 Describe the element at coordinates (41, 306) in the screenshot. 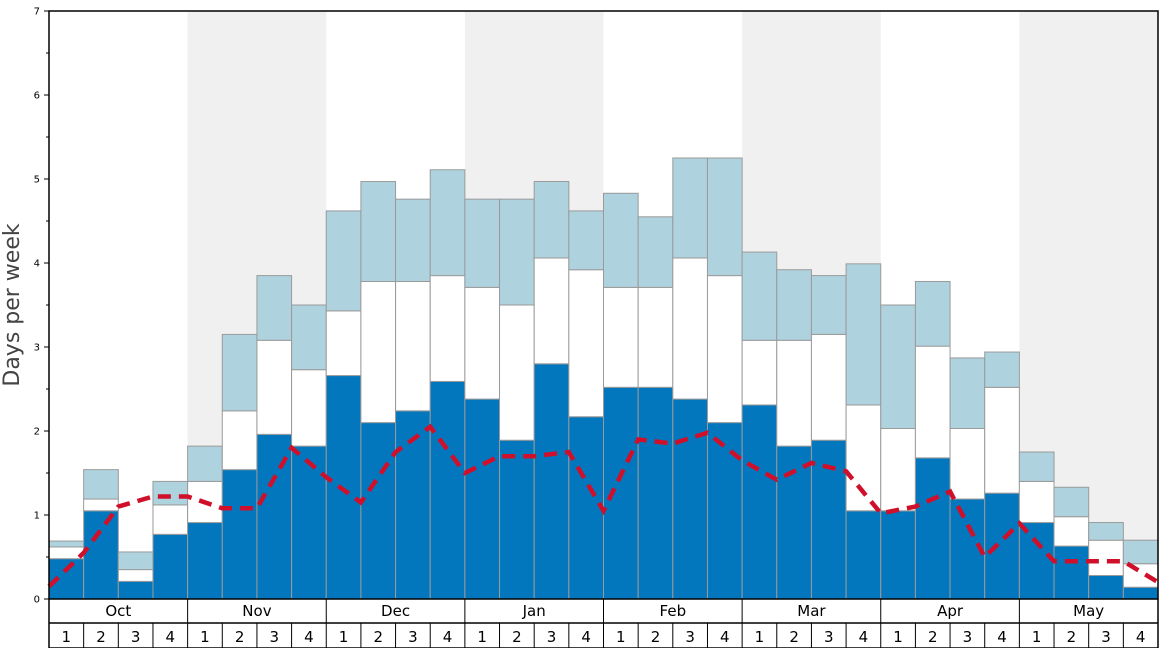

I see `y-axis: 0 1 2 3 4 5 6 7` at that location.